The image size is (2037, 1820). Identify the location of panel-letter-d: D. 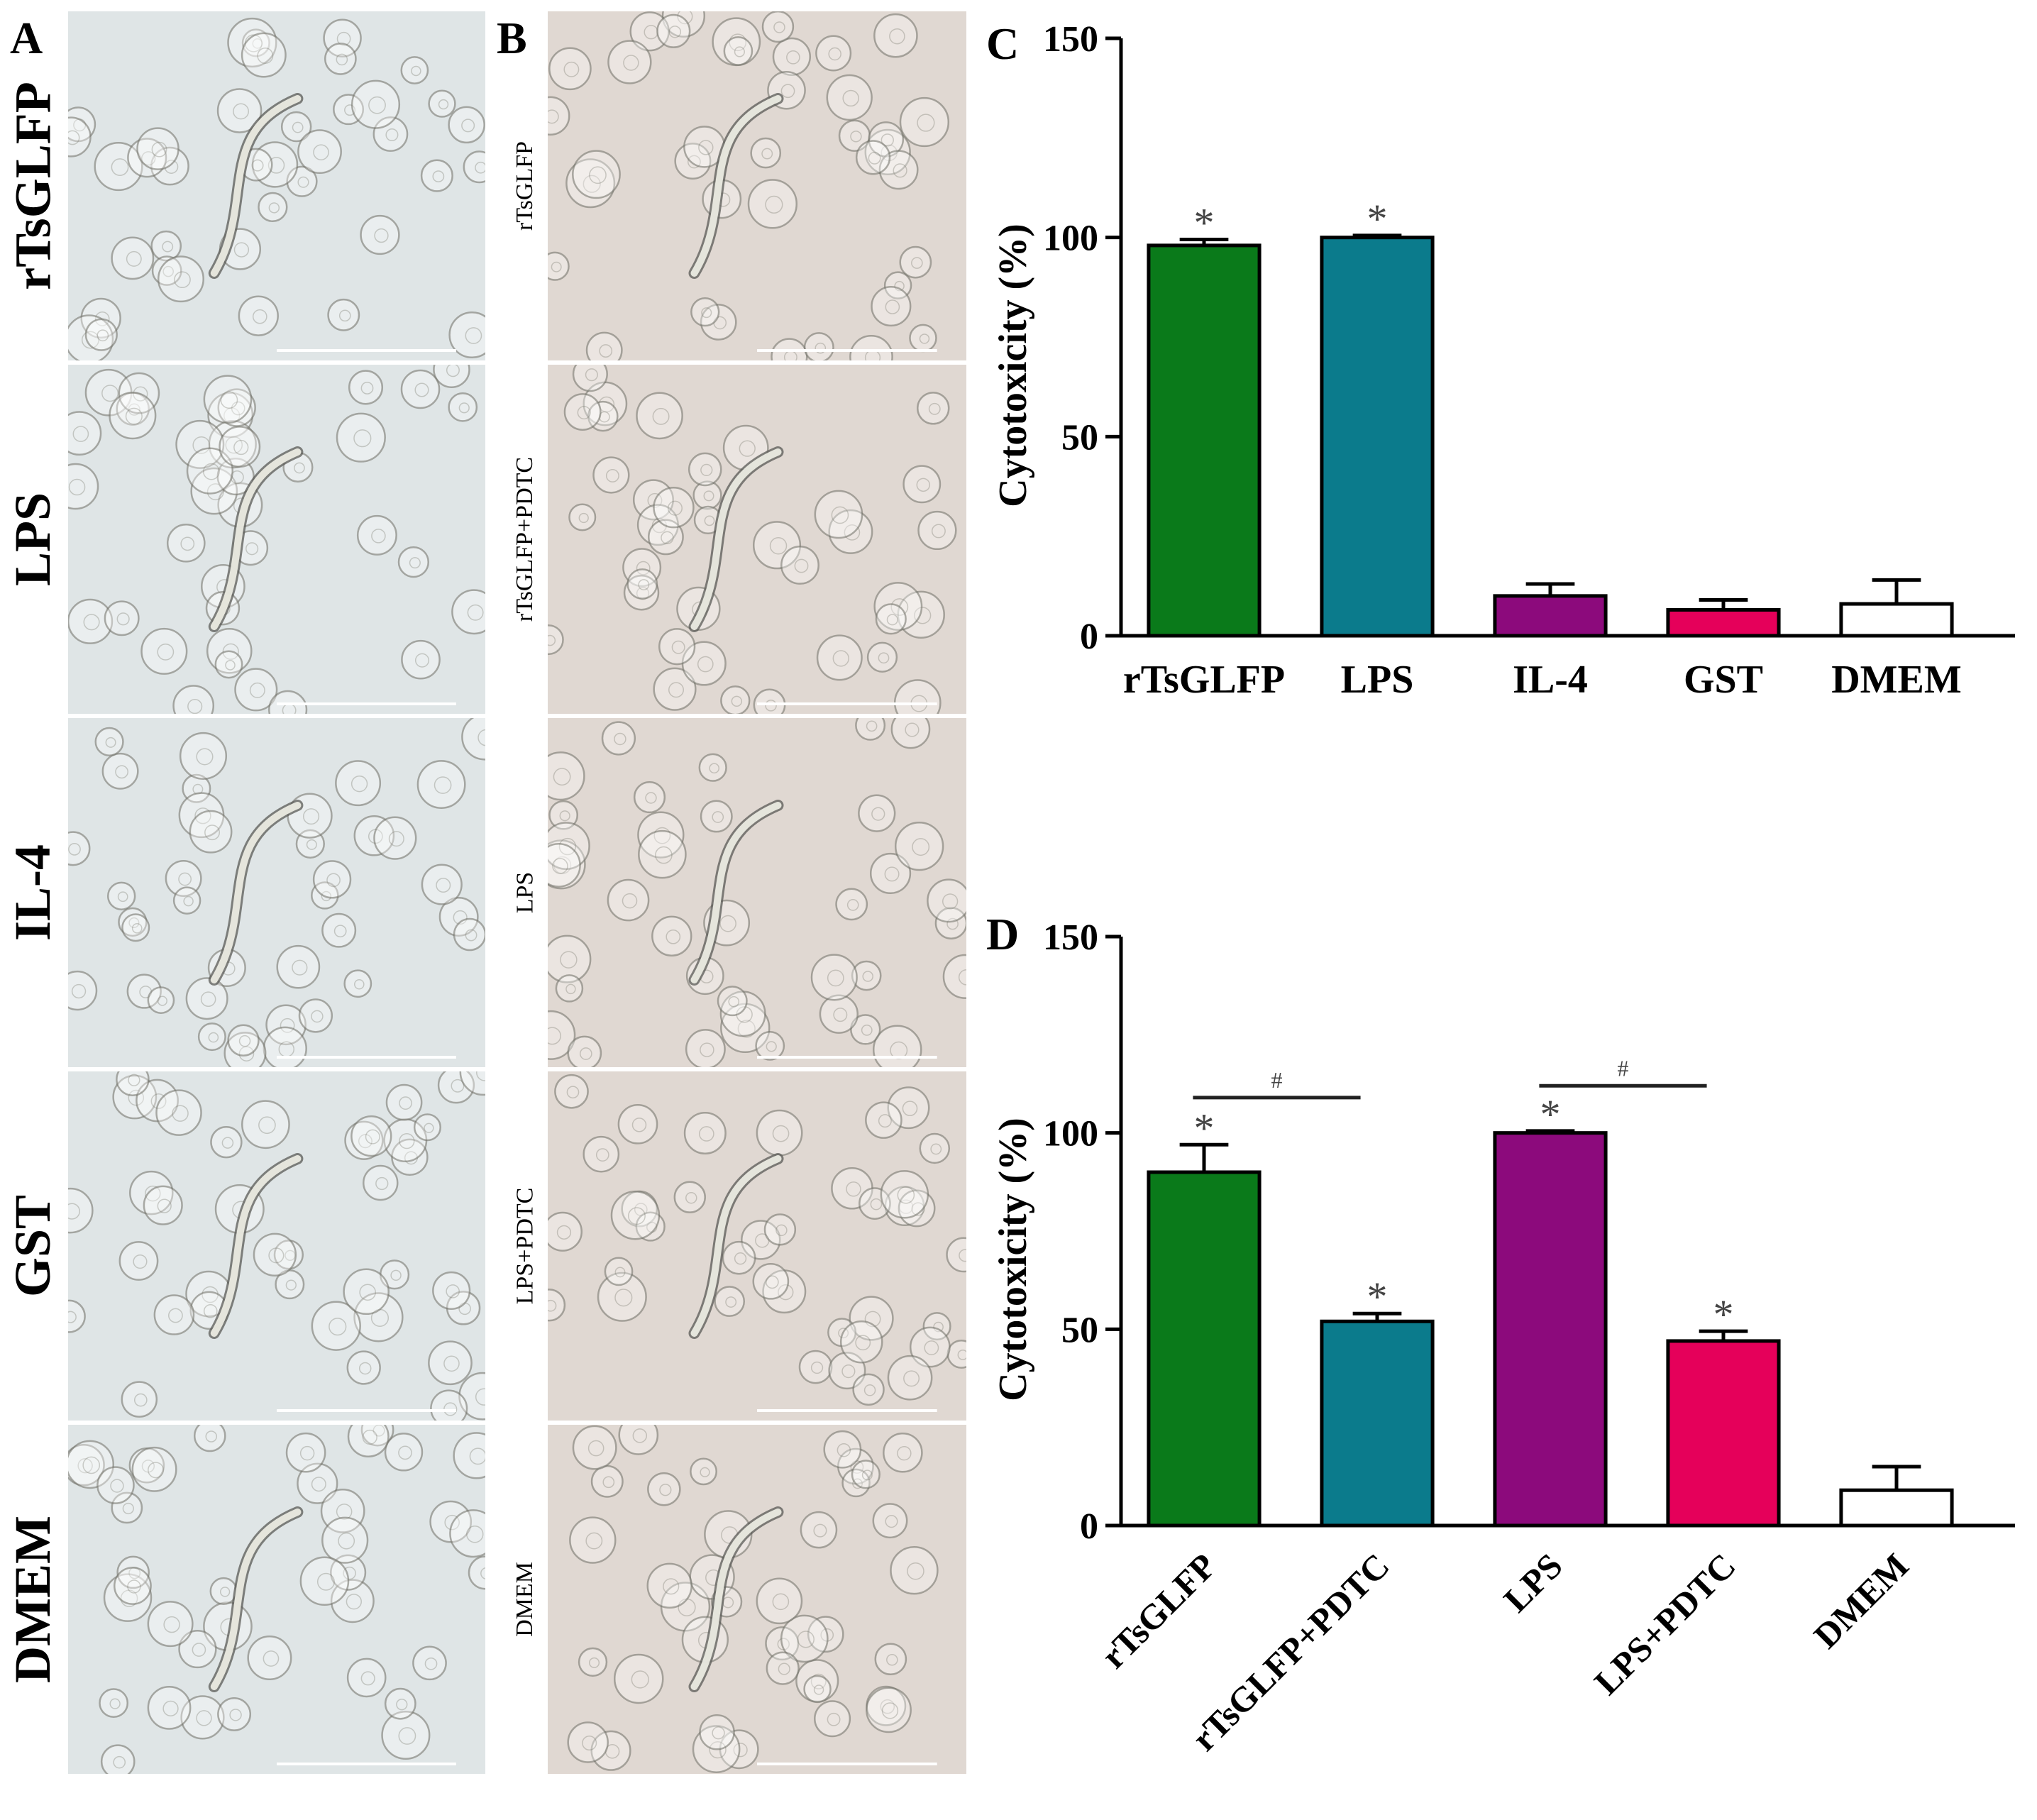
(1003, 934).